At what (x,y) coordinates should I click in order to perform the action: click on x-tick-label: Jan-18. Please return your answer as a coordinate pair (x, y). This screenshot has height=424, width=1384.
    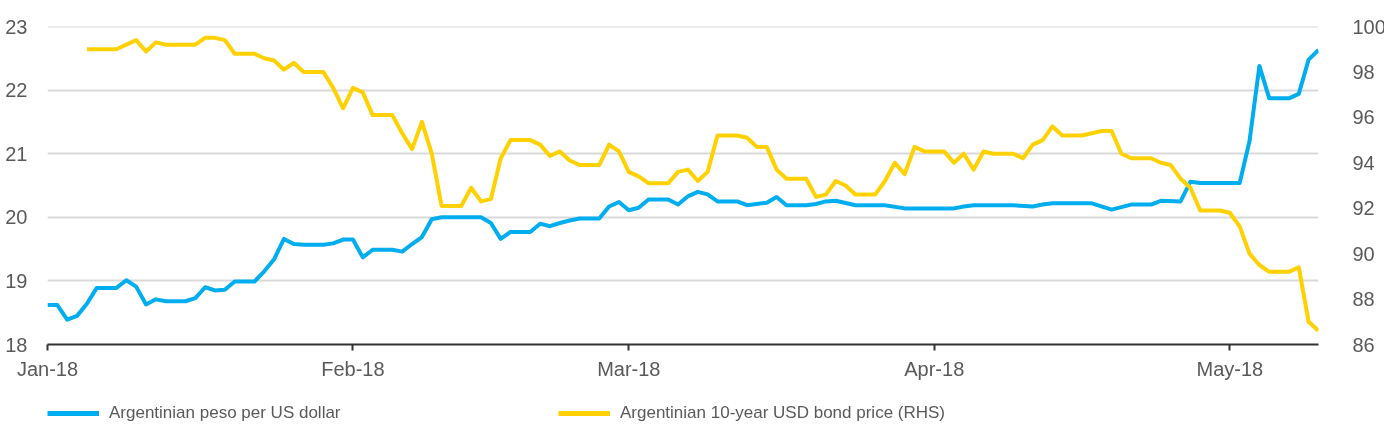
    Looking at the image, I should click on (47, 368).